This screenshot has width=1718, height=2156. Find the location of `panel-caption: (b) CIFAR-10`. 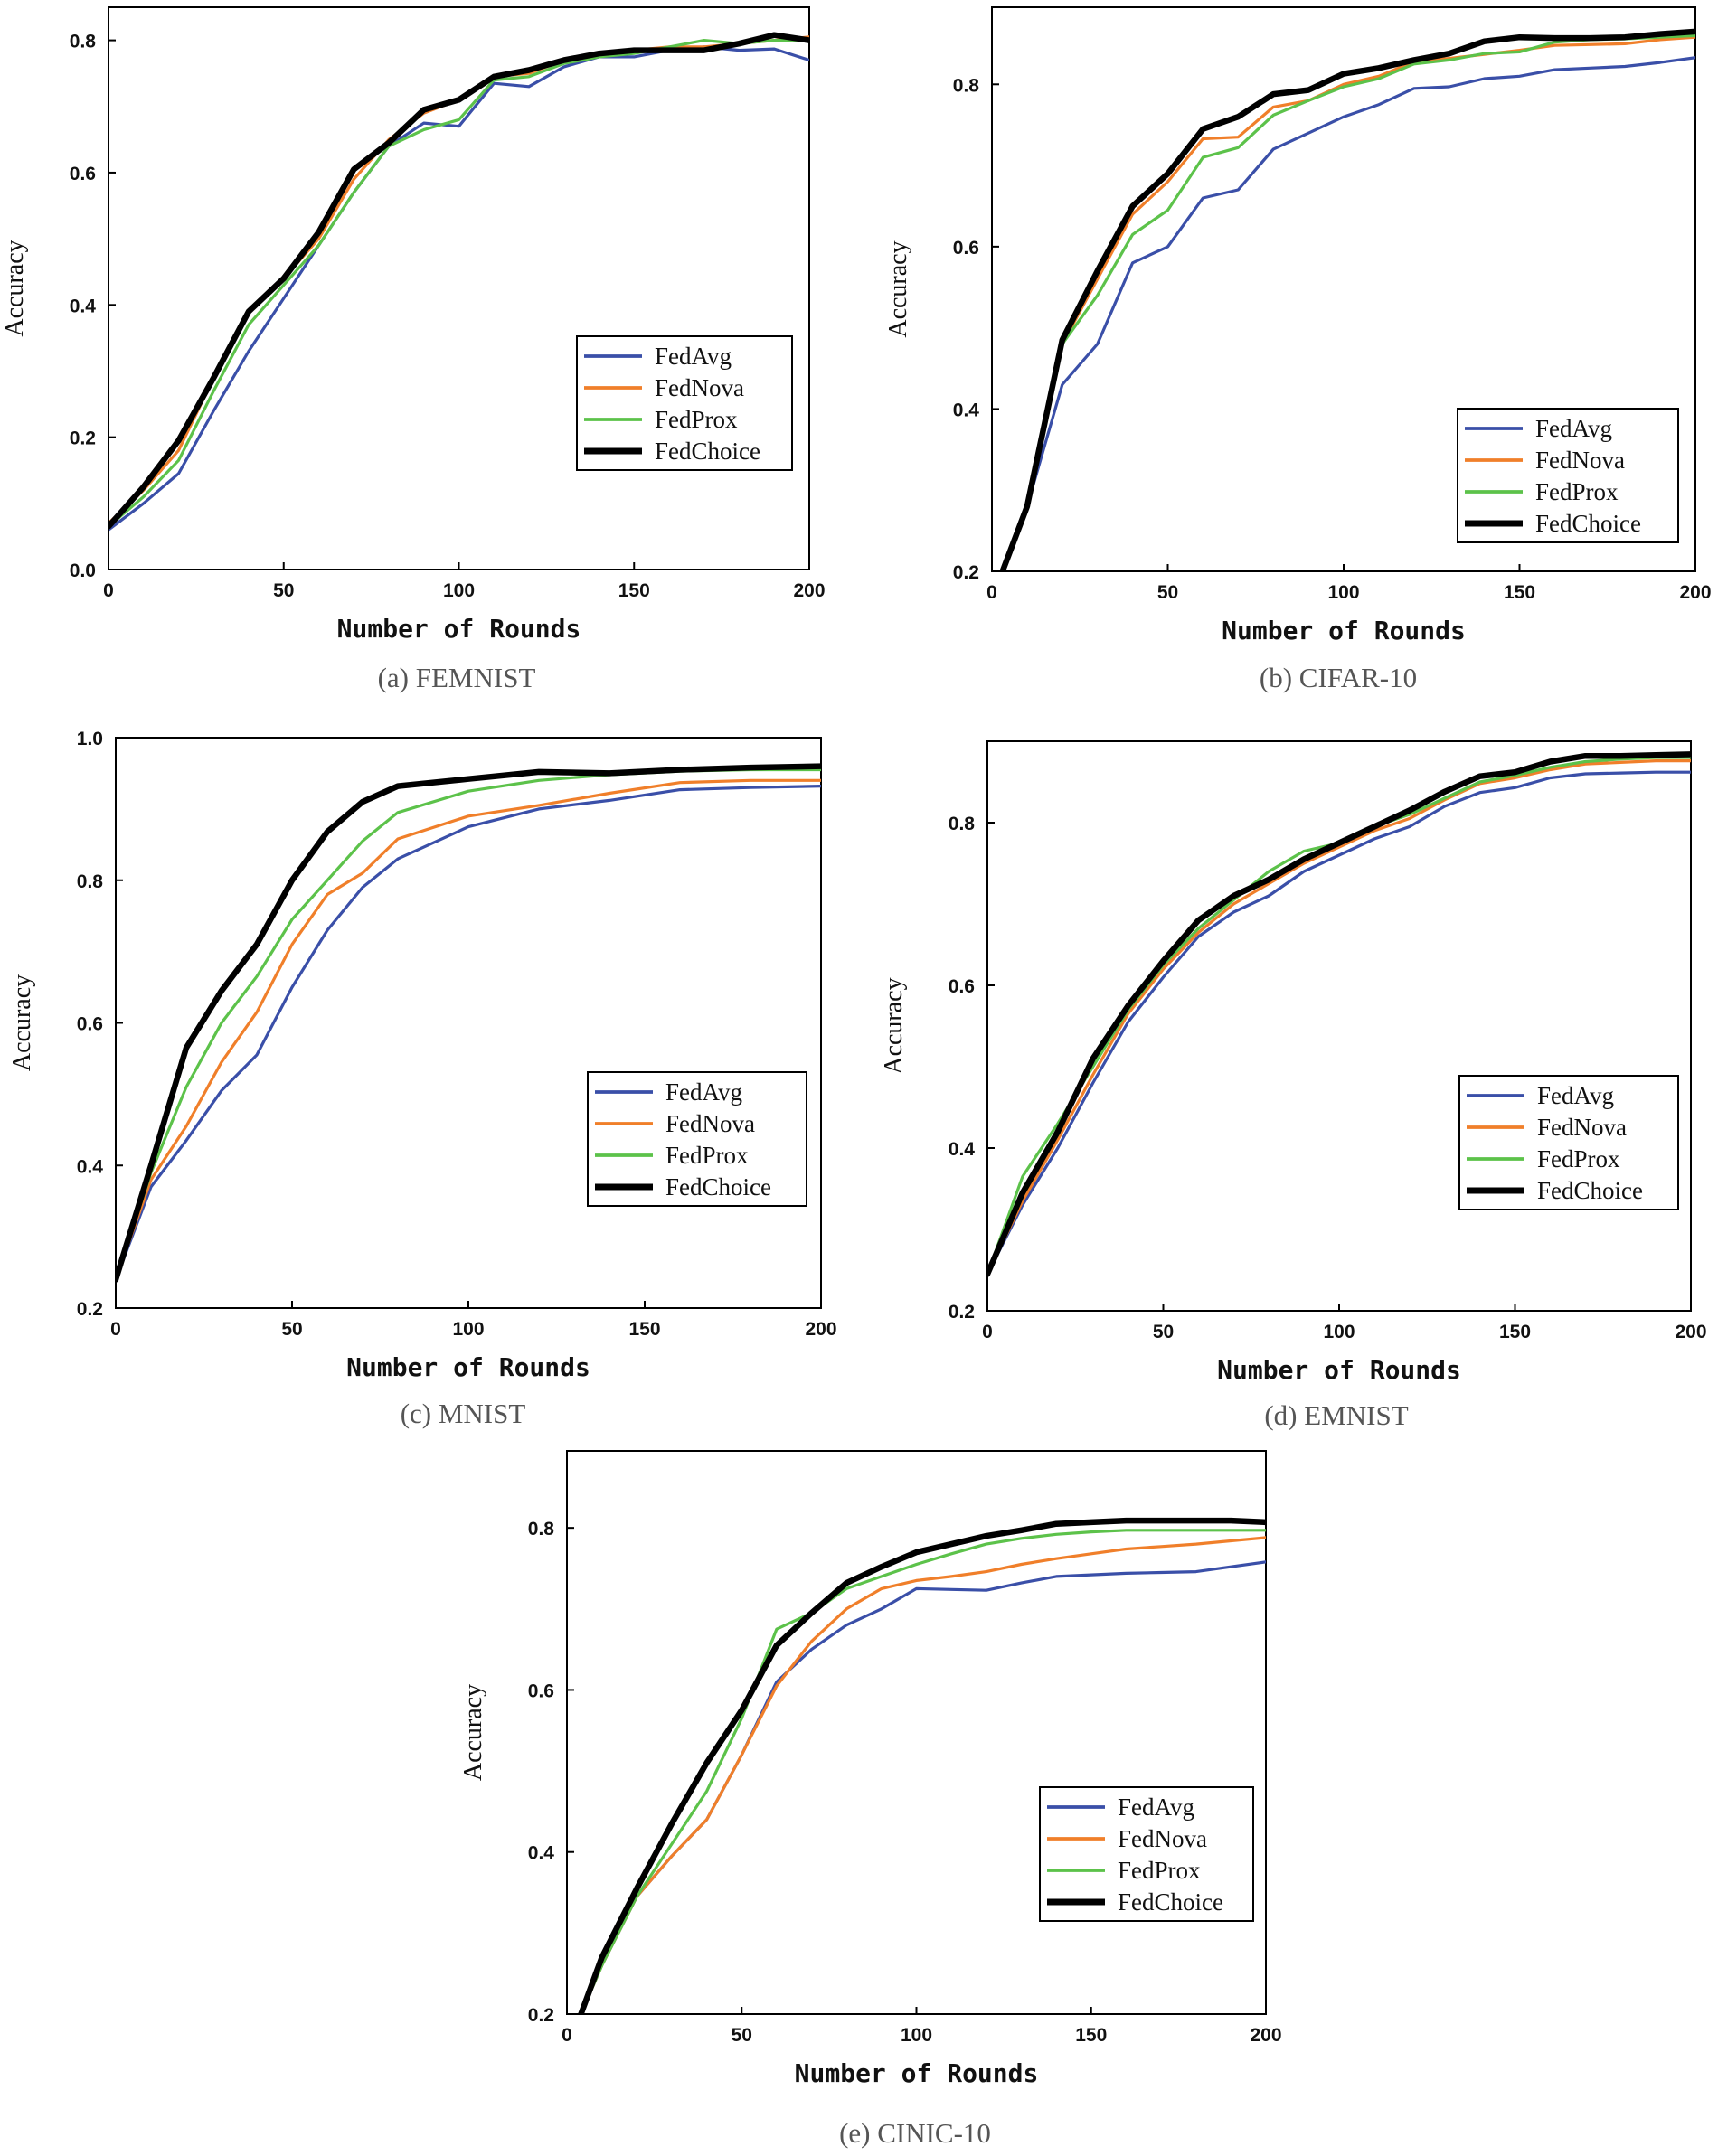

panel-caption: (b) CIFAR-10 is located at coordinates (1338, 677).